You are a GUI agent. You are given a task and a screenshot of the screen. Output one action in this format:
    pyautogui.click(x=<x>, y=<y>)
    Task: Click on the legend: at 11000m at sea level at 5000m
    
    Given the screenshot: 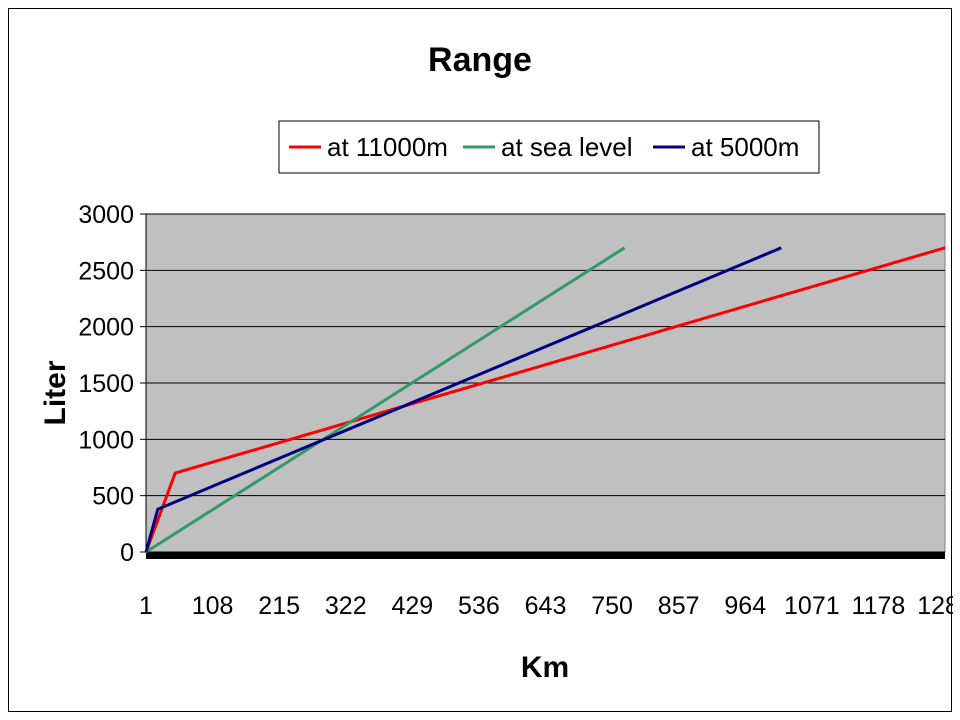 What is the action you would take?
    pyautogui.click(x=549, y=147)
    